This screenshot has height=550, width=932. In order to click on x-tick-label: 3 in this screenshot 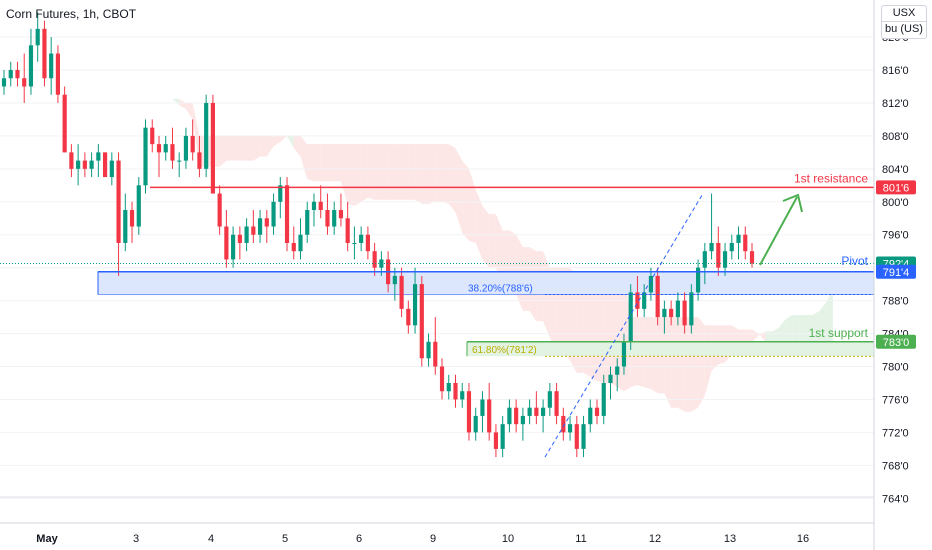, I will do `click(136, 539)`.